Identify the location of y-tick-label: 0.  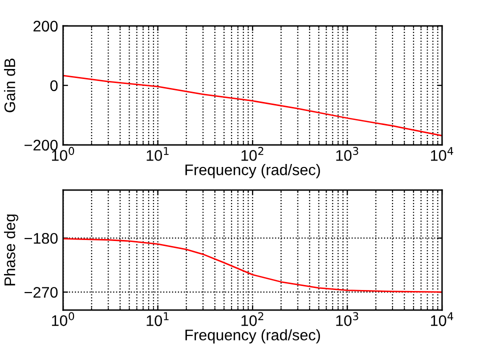
(54, 86).